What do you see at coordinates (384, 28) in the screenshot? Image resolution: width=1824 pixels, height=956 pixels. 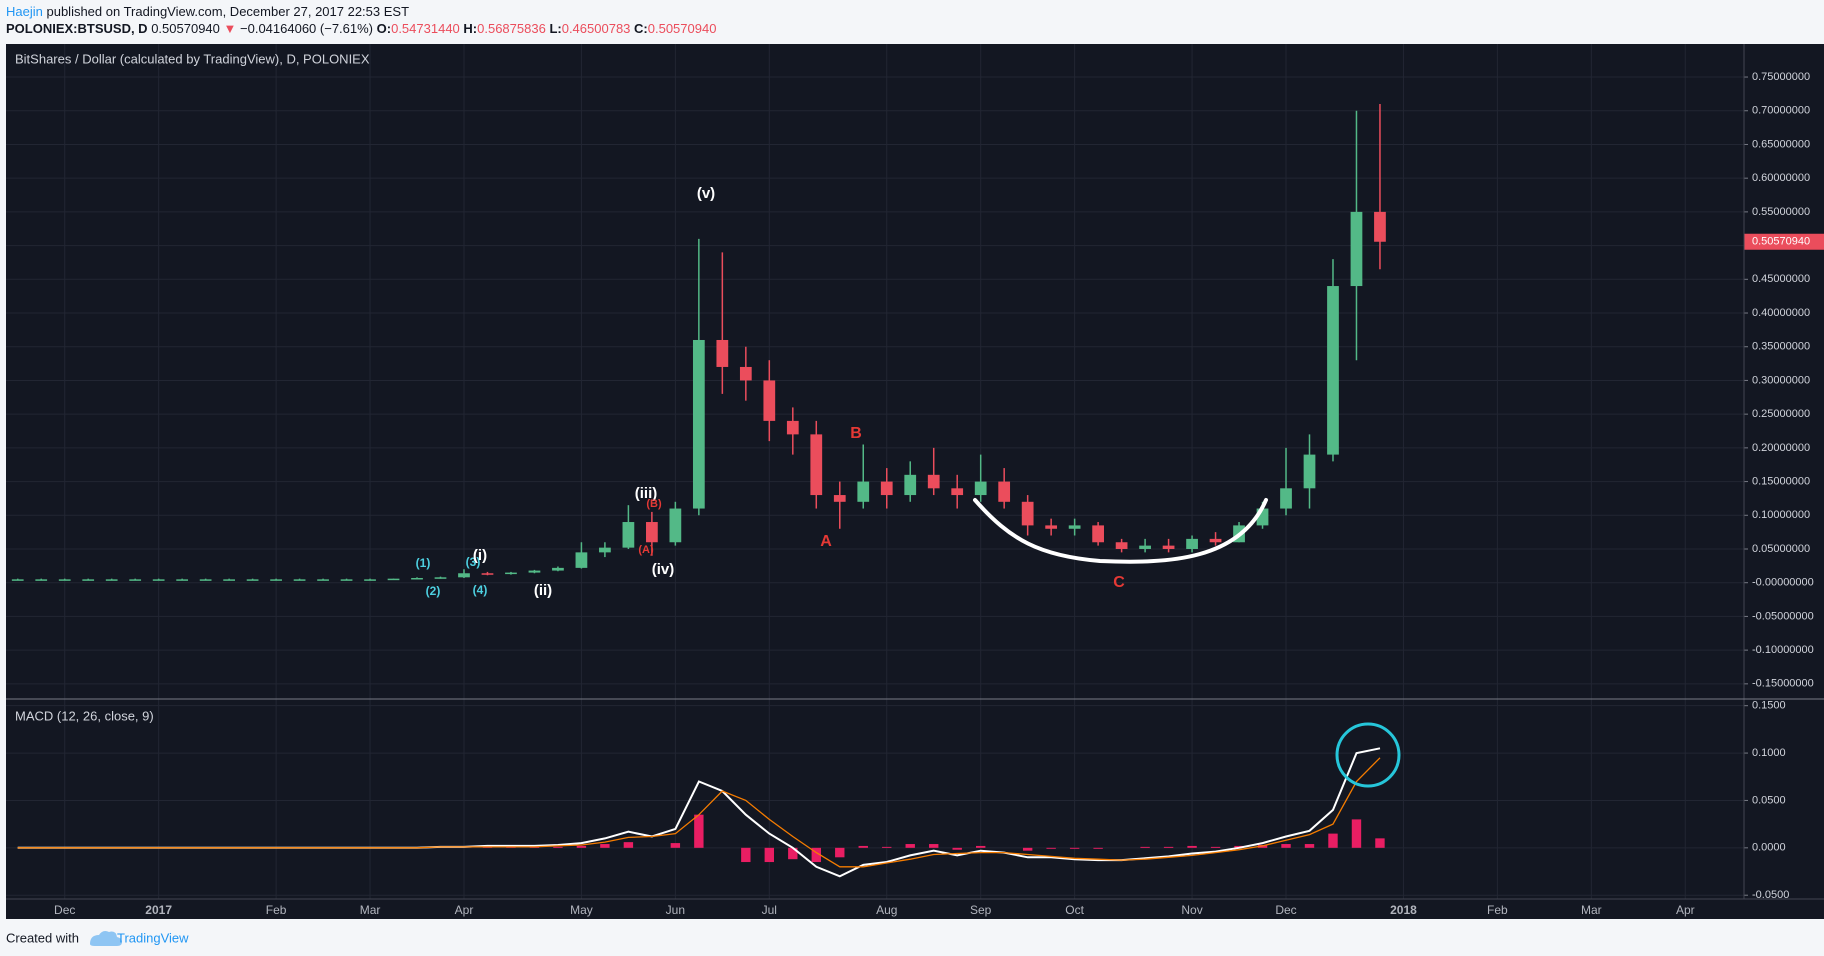 I see `o-label: O:` at bounding box center [384, 28].